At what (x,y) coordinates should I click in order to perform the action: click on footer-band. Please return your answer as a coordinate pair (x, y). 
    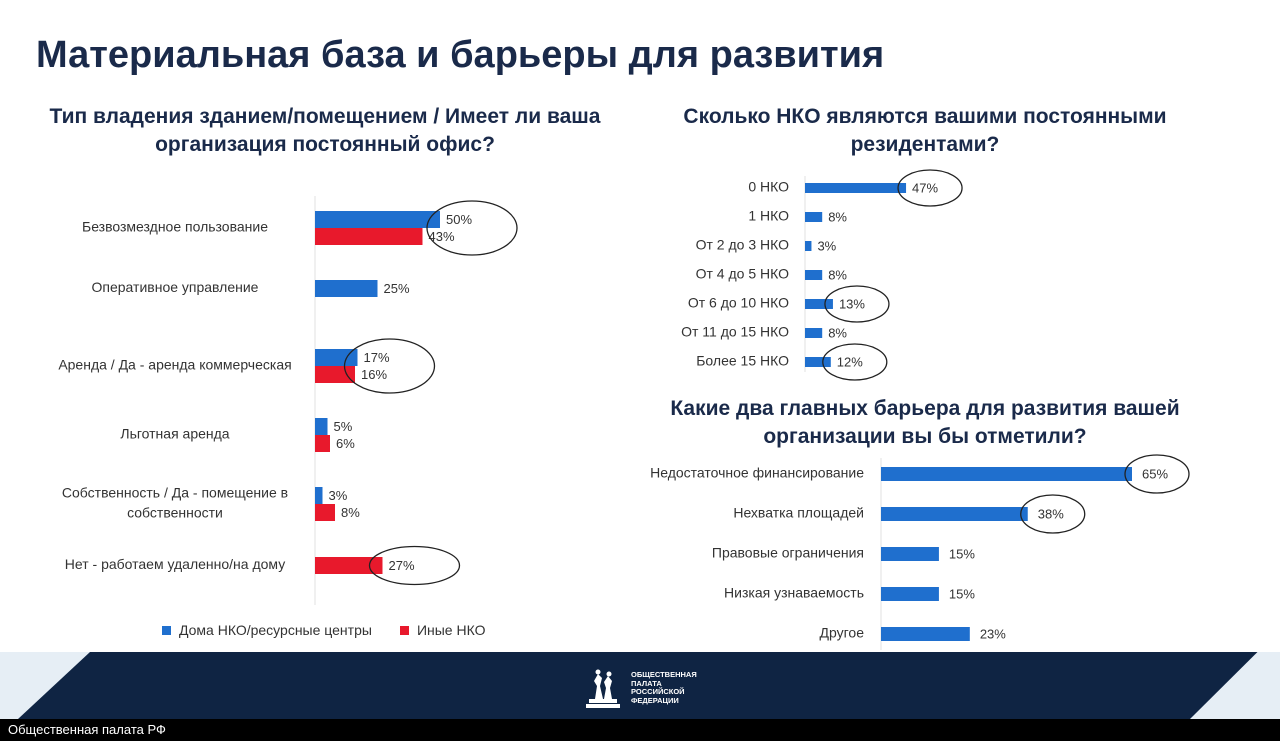
    Looking at the image, I should click on (640, 685).